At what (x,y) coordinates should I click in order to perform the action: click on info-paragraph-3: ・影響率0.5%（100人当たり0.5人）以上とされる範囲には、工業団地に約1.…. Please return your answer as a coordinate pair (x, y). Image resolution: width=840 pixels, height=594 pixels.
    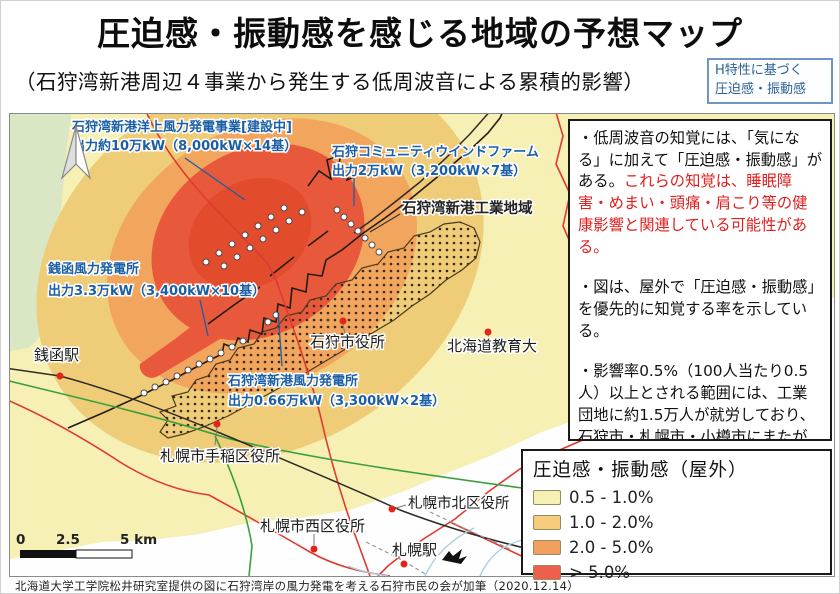
    Looking at the image, I should click on (696, 401).